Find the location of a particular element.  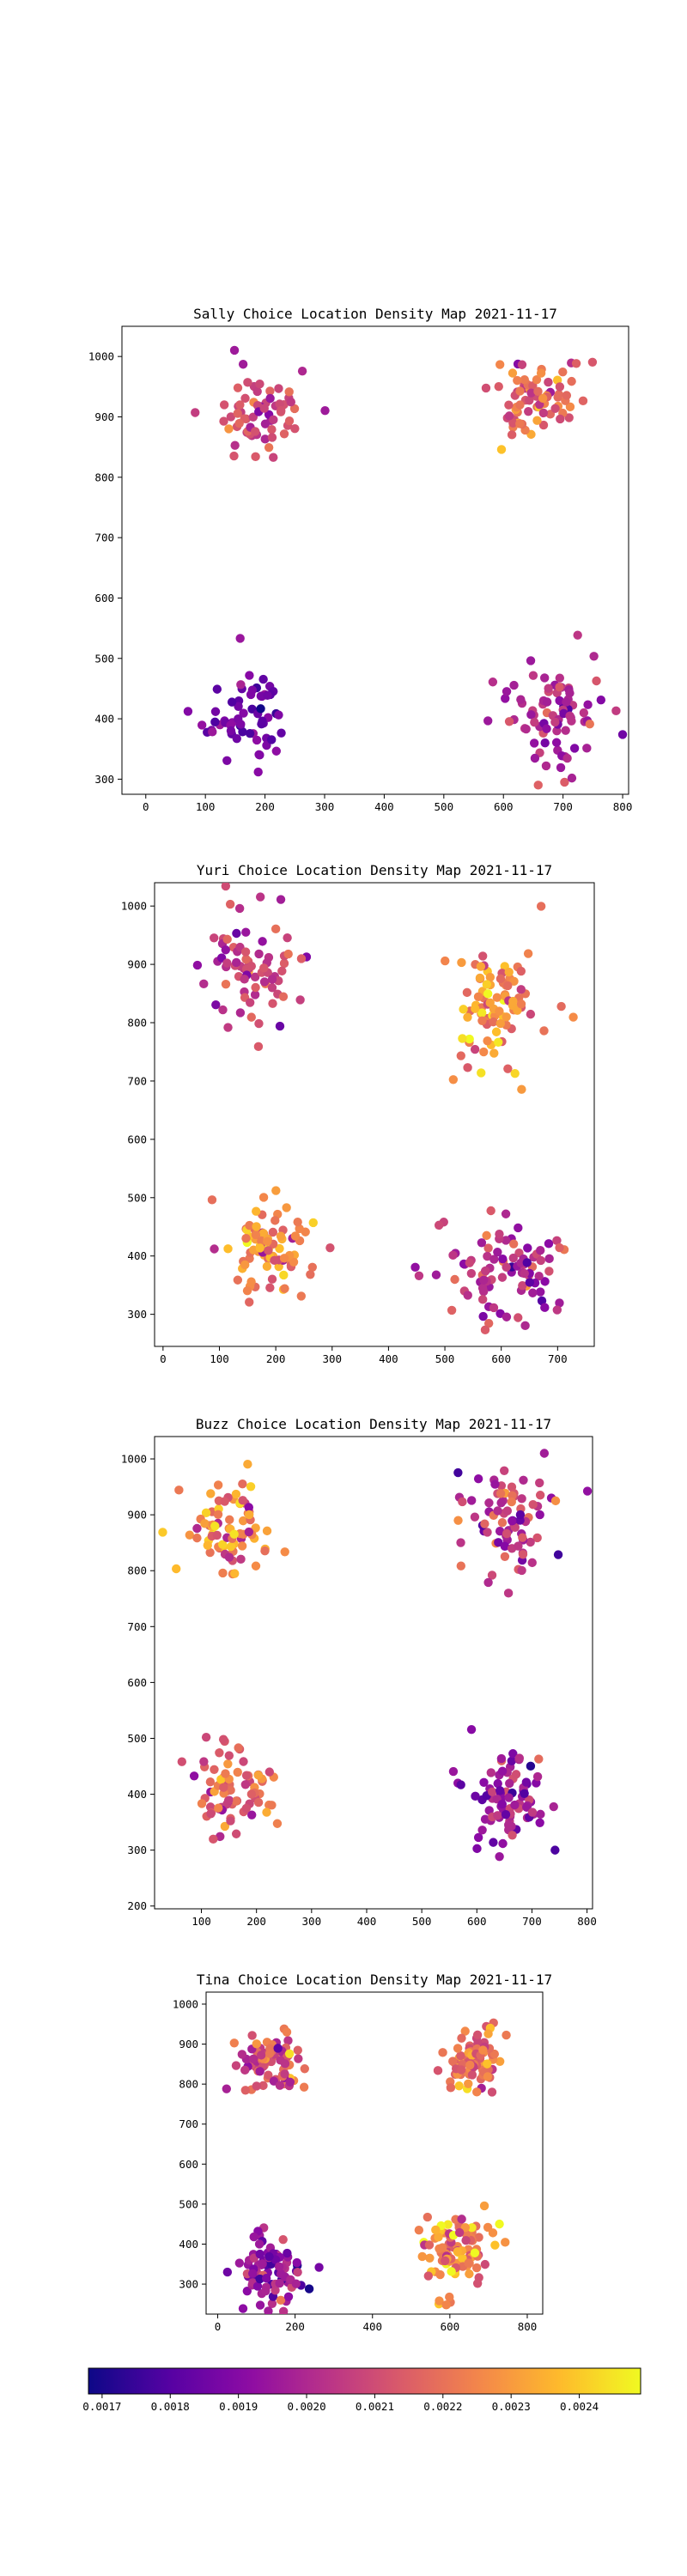

sally-y-tick-label: 400 is located at coordinates (104, 719).